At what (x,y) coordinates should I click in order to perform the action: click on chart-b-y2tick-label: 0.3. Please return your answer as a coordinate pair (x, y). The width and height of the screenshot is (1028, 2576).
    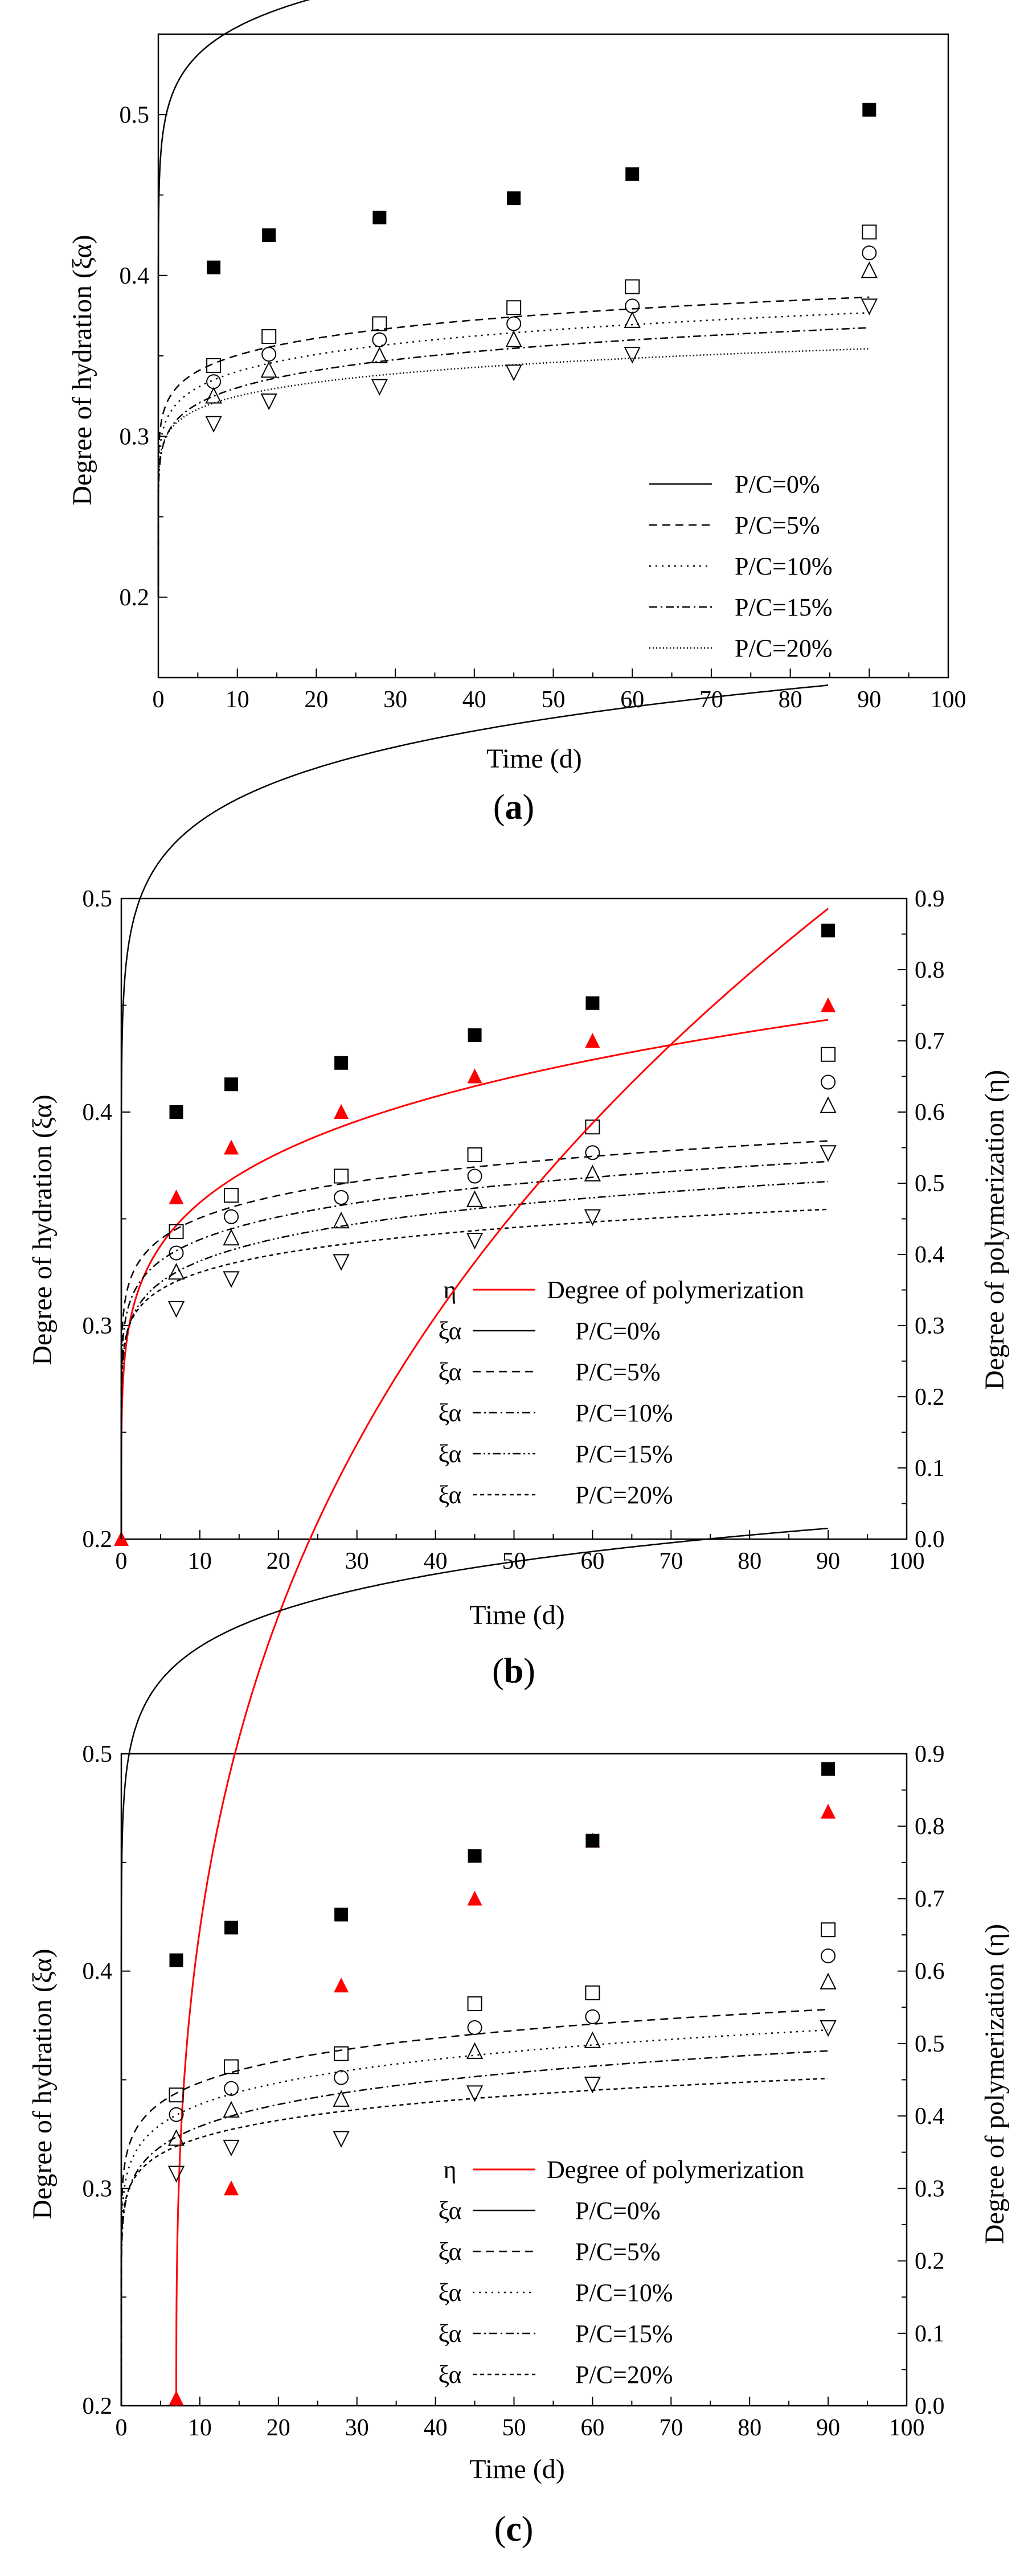
    Looking at the image, I should click on (930, 1326).